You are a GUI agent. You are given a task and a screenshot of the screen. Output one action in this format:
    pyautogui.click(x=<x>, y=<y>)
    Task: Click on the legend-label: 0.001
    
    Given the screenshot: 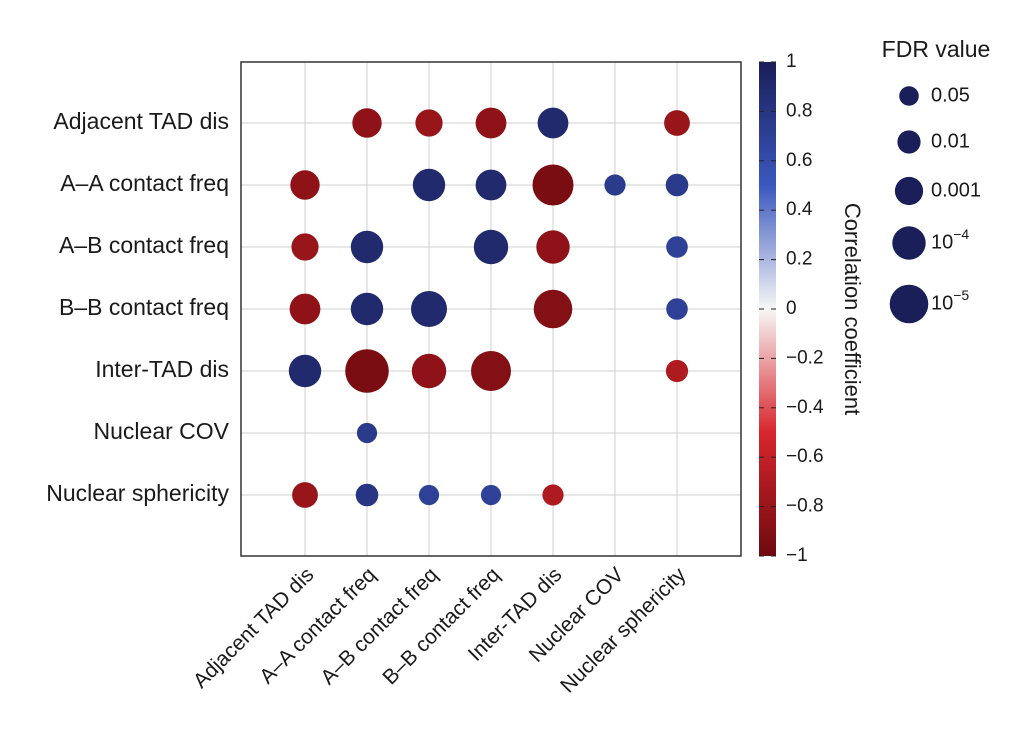 What is the action you would take?
    pyautogui.click(x=956, y=190)
    